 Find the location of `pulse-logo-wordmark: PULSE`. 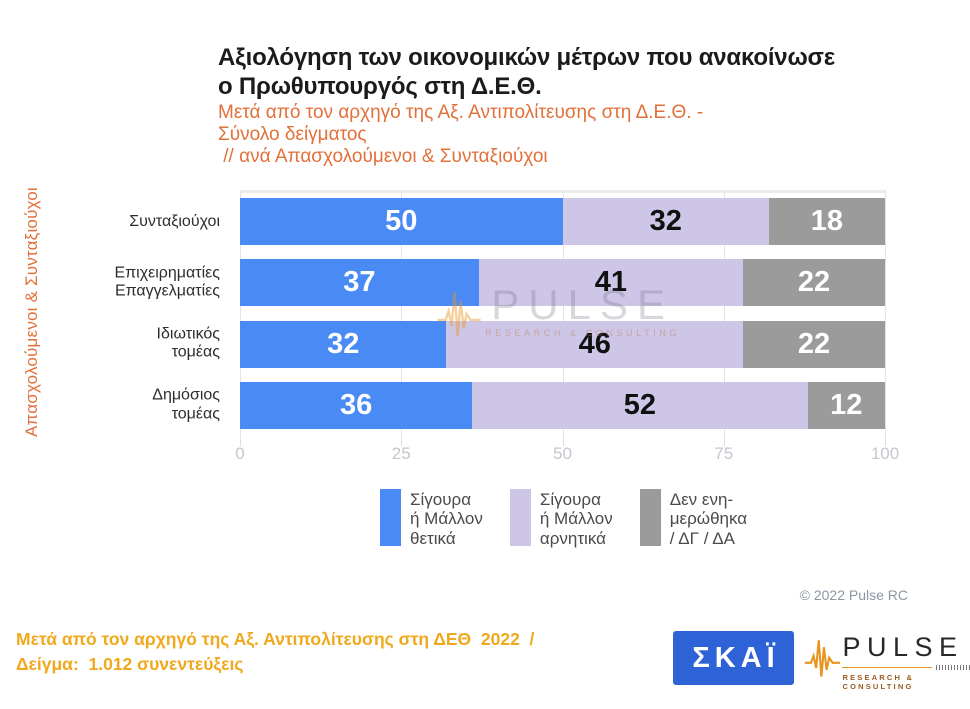

pulse-logo-wordmark: PULSE is located at coordinates (903, 647).